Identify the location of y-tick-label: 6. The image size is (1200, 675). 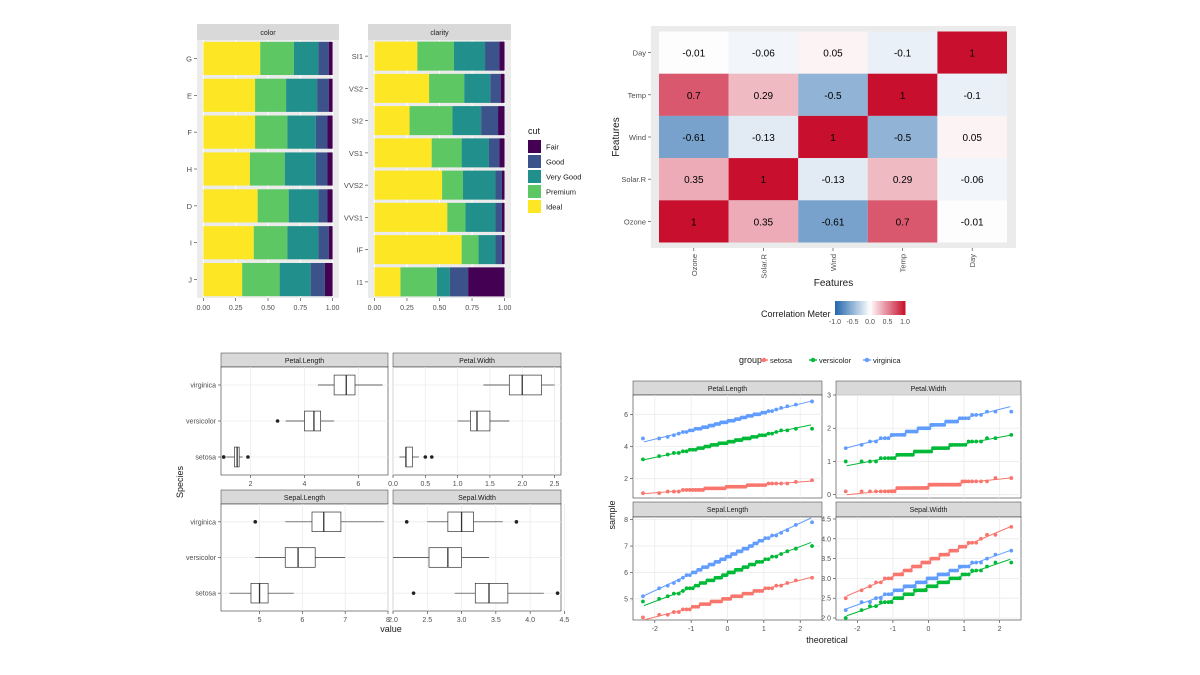
(626, 573).